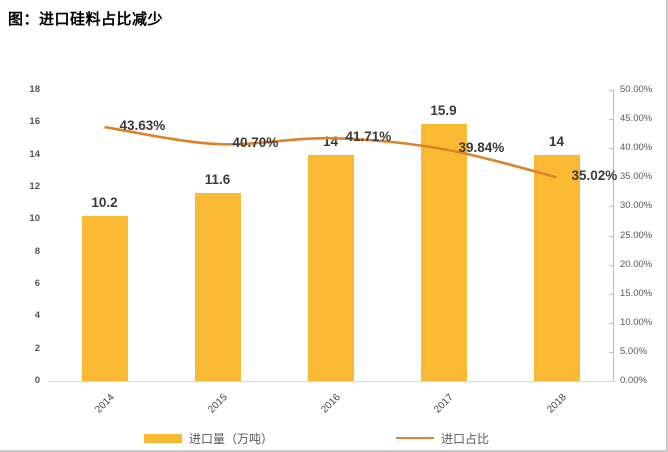 The width and height of the screenshot is (668, 452). I want to click on line-point-label: 39.84%, so click(481, 148).